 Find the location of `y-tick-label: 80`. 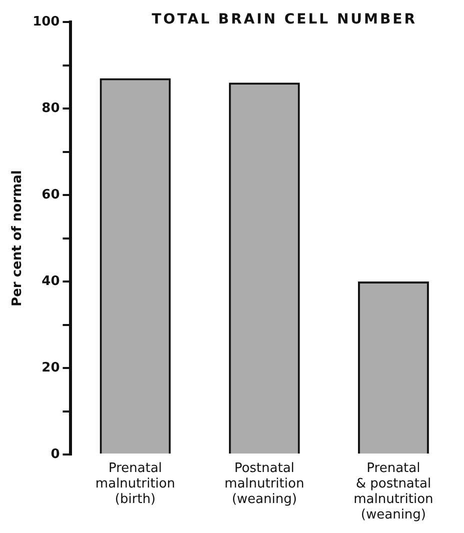

y-tick-label: 80 is located at coordinates (51, 108).